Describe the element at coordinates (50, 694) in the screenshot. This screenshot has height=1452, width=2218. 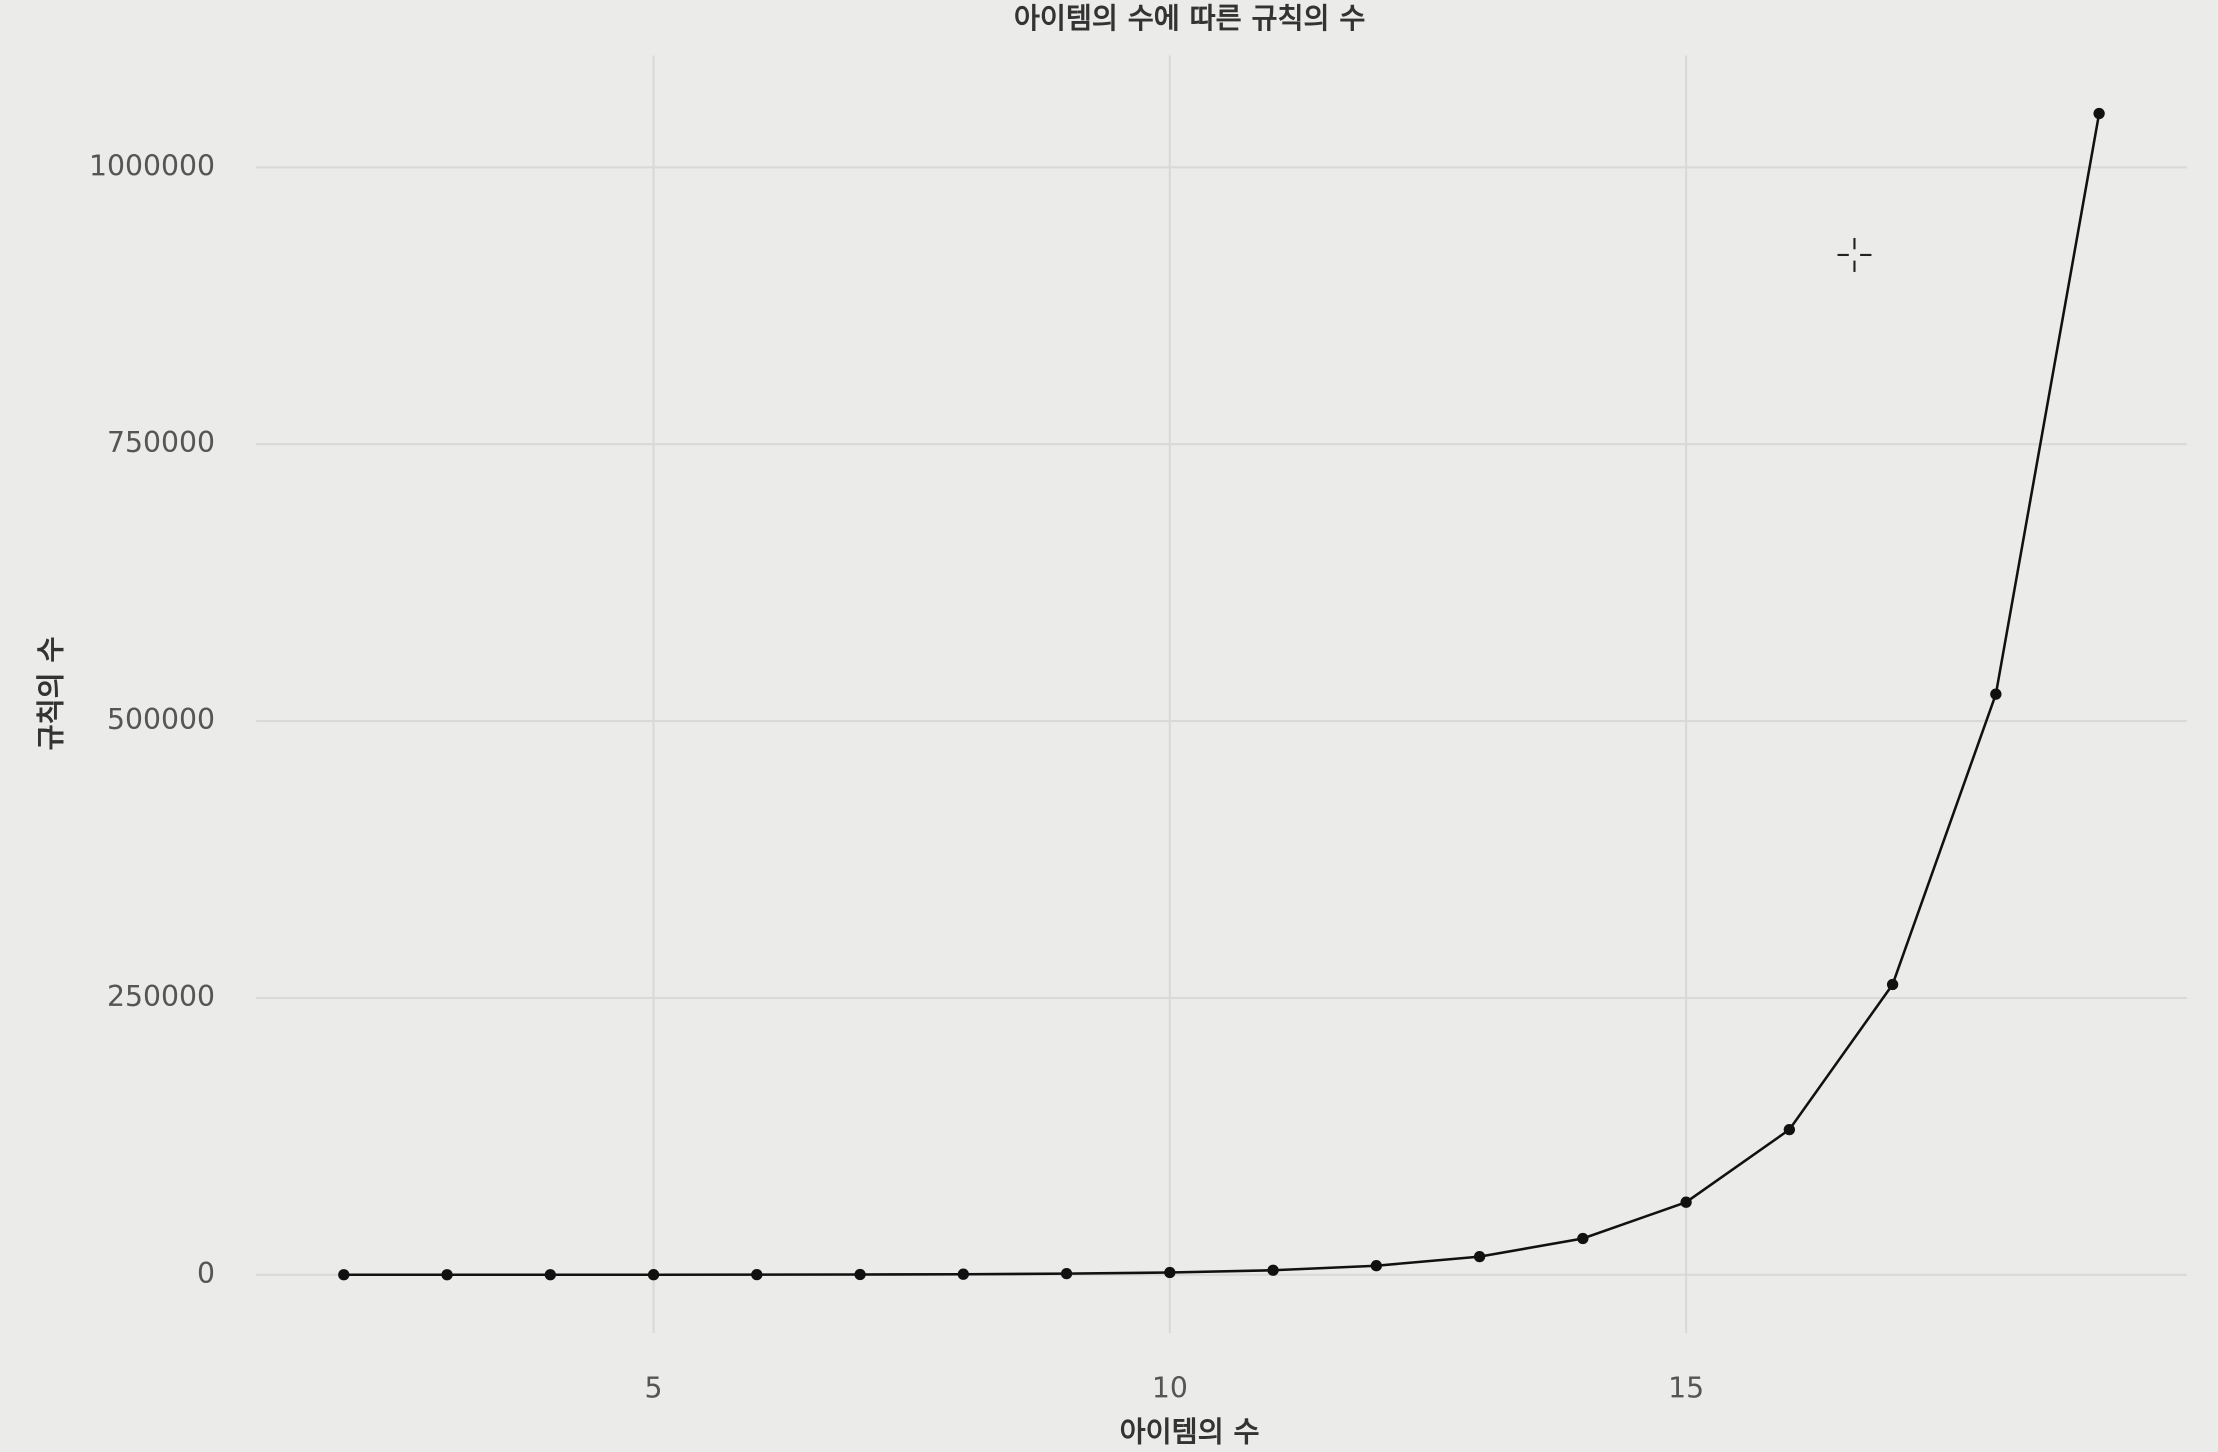
I see `y-axis-title: 규칙의 수` at that location.